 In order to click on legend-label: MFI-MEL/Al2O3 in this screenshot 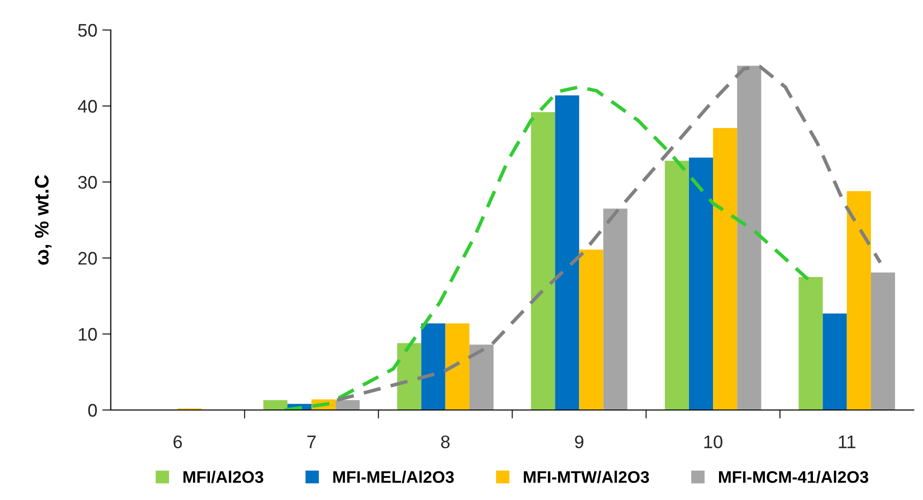, I will do `click(393, 477)`.